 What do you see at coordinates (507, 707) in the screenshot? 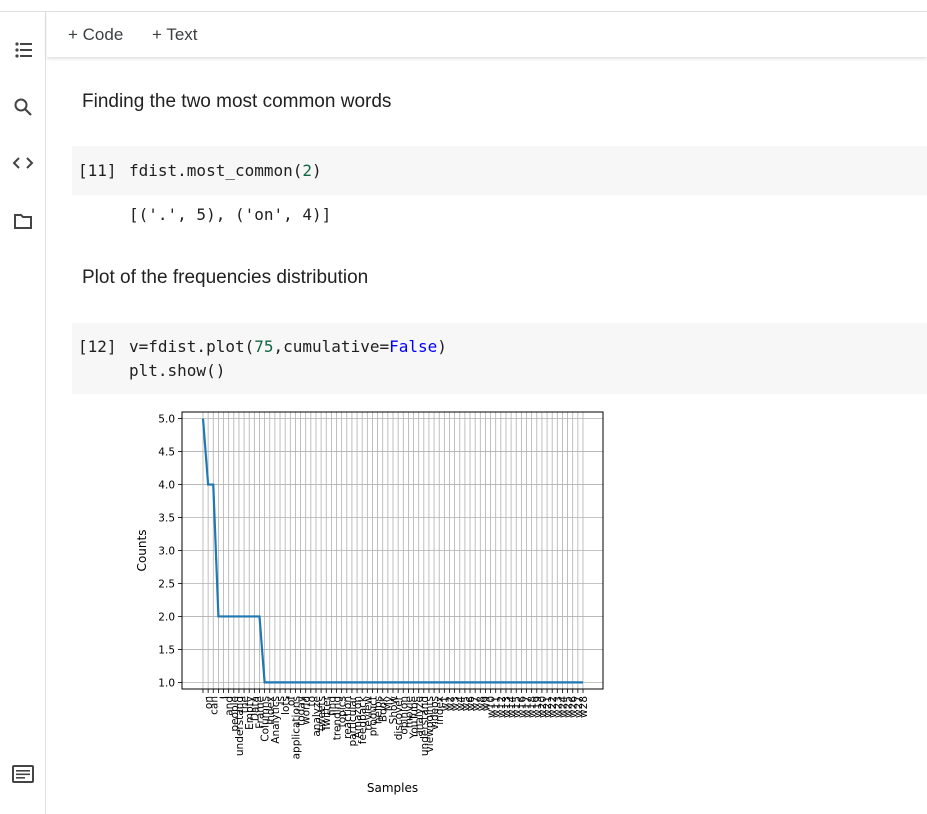
I see `x-tick-label: w13` at bounding box center [507, 707].